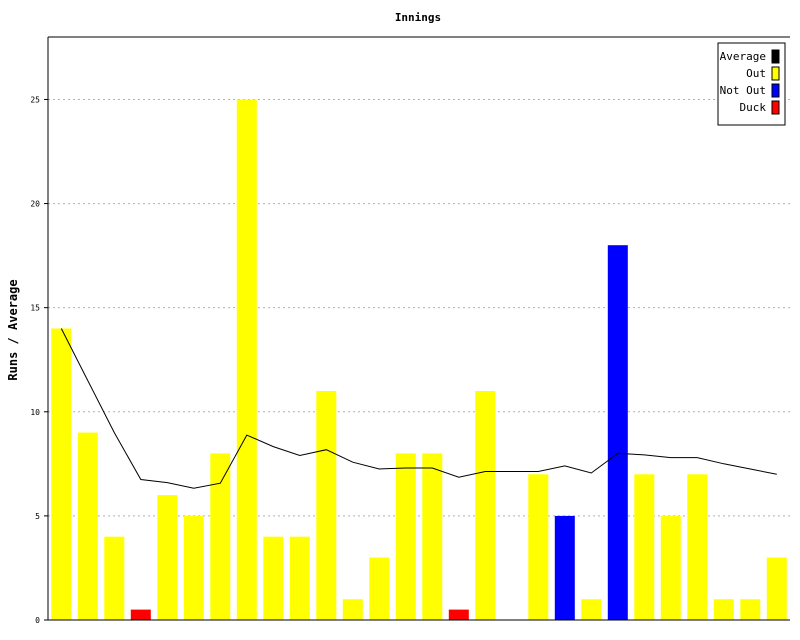  Describe the element at coordinates (418, 17) in the screenshot. I see `chart-title: Innings` at that location.